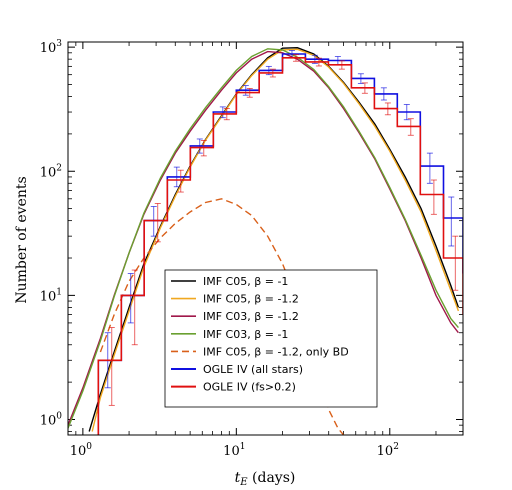  I want to click on y-tick-label: 10¹, so click(51, 295).